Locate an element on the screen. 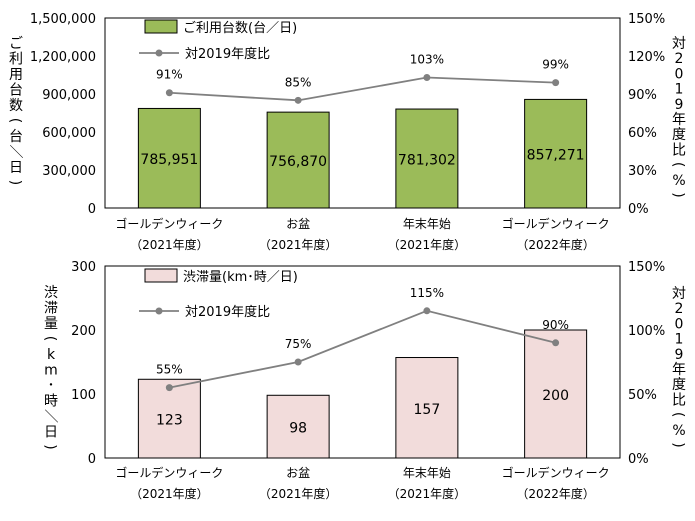 The image size is (695, 521). chart-bottom-ytick-label: 200 is located at coordinates (83, 331).